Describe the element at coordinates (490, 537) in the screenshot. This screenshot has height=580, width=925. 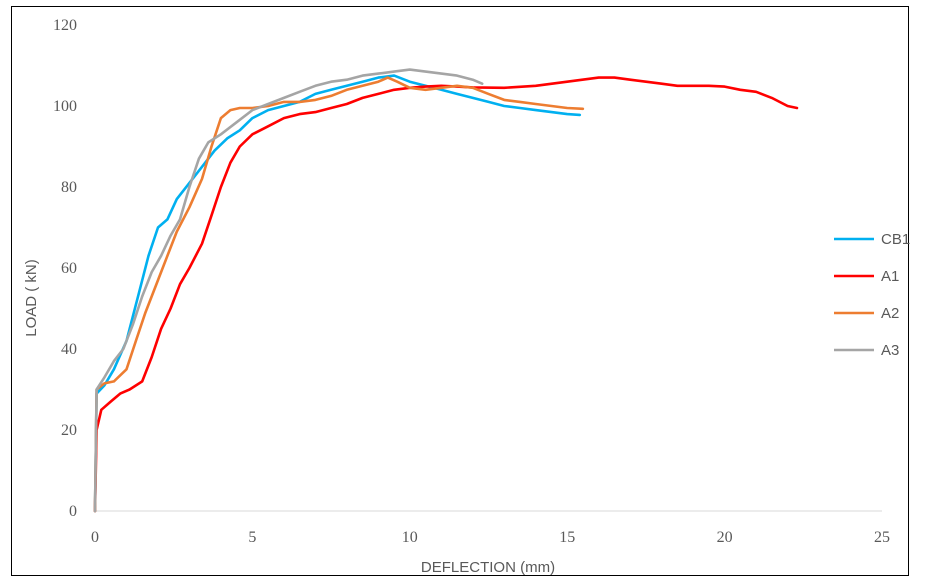
I see `x-tick-labels: 0 5 10 15 20 25` at that location.